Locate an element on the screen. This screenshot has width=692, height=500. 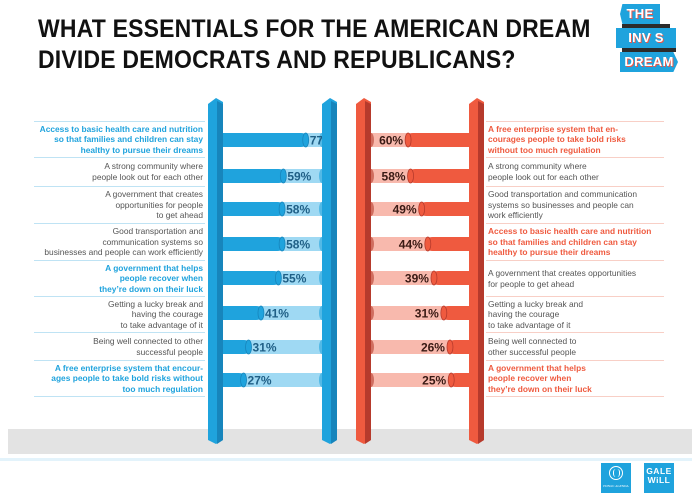
invisible-dream-logo: THE INV S BLE DREAM is located at coordinates (650, 40).